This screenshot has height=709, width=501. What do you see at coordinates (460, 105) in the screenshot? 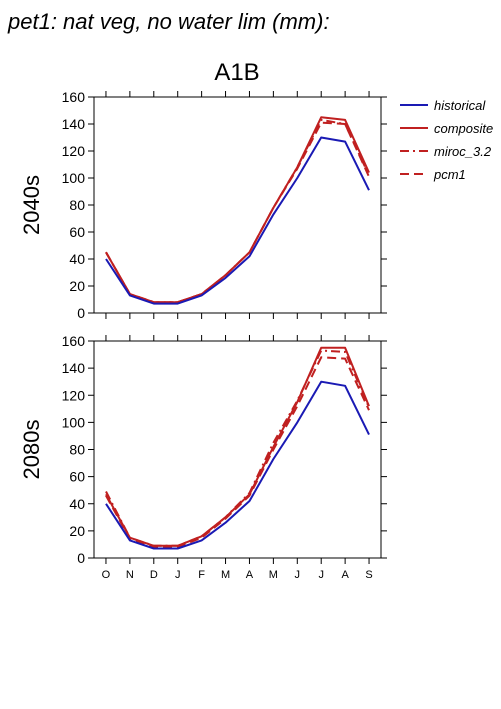
I see `legend-label: historical` at bounding box center [460, 105].